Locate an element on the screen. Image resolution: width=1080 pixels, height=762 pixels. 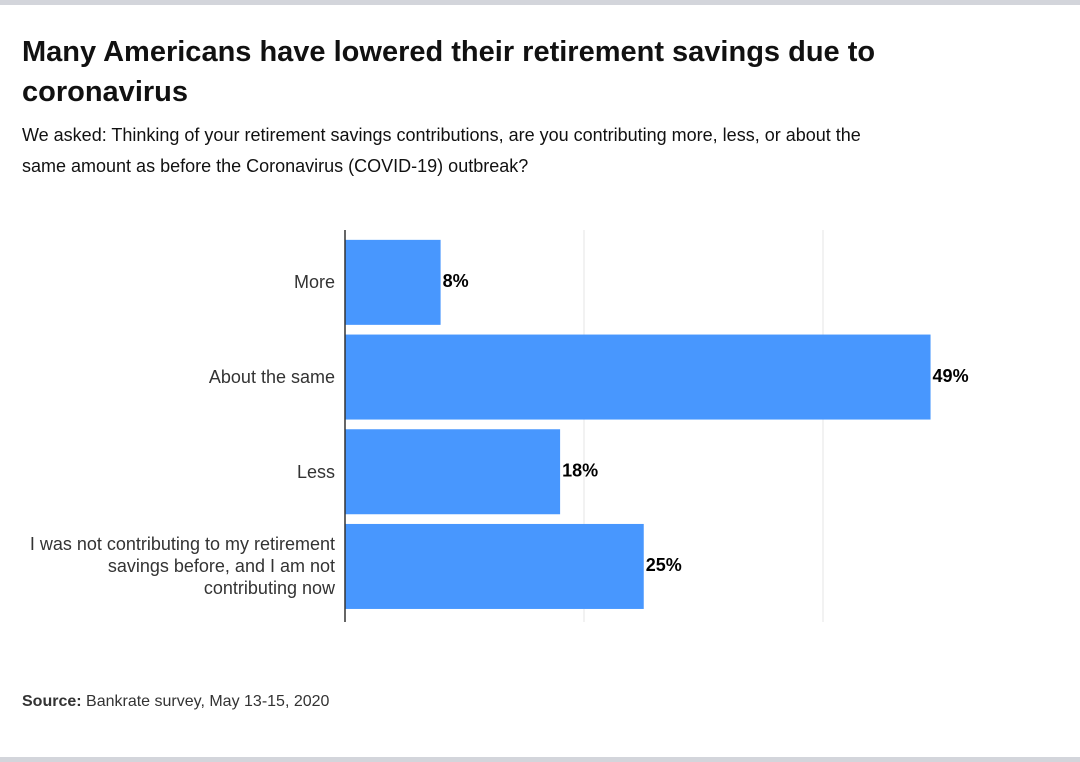
source-text: Bankrate survey, May 13-15, 2020 is located at coordinates (208, 701).